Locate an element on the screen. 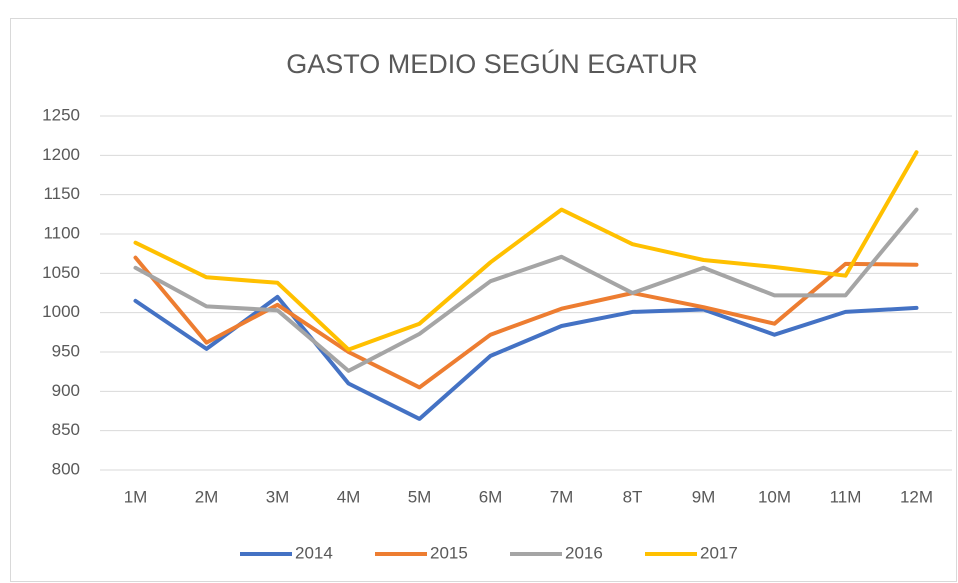 Image resolution: width=958 pixels, height=583 pixels. y-tick-label: 800 is located at coordinates (66, 468).